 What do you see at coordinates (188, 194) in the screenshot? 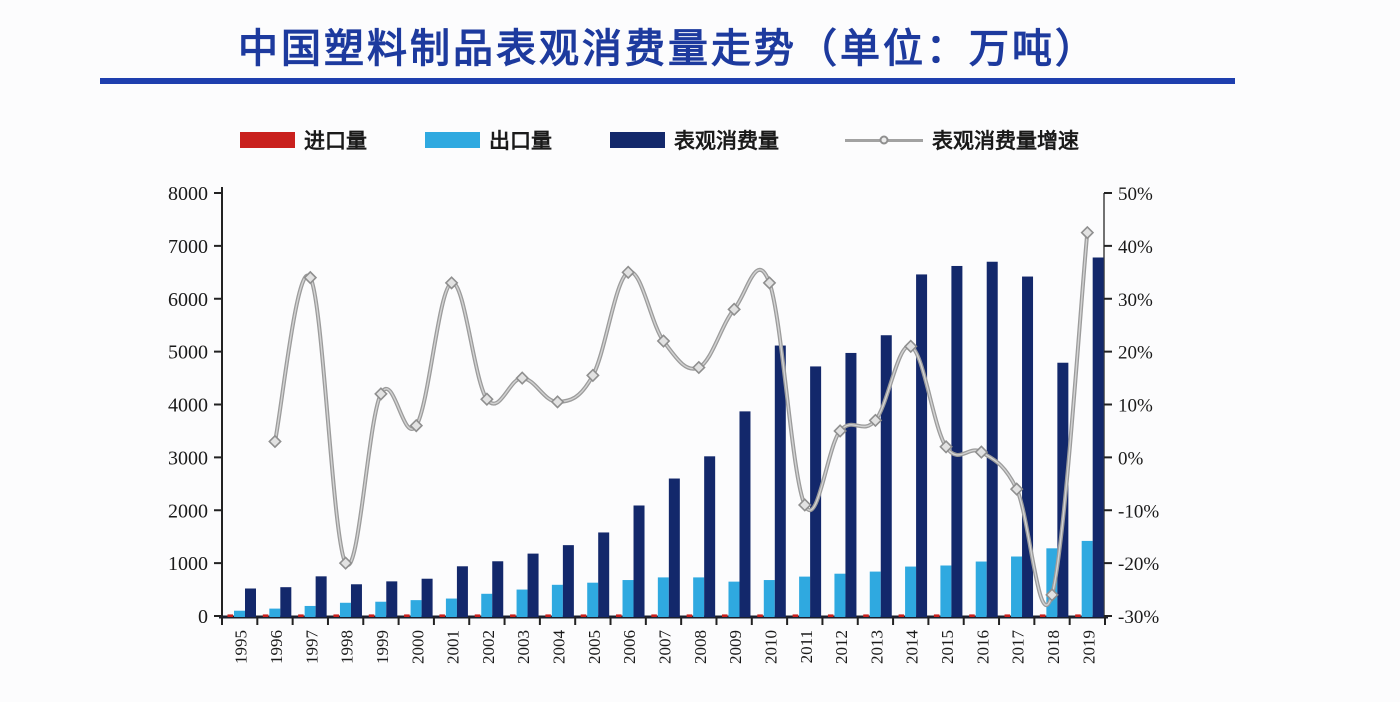
I see `left-axis-label: 8000` at bounding box center [188, 194].